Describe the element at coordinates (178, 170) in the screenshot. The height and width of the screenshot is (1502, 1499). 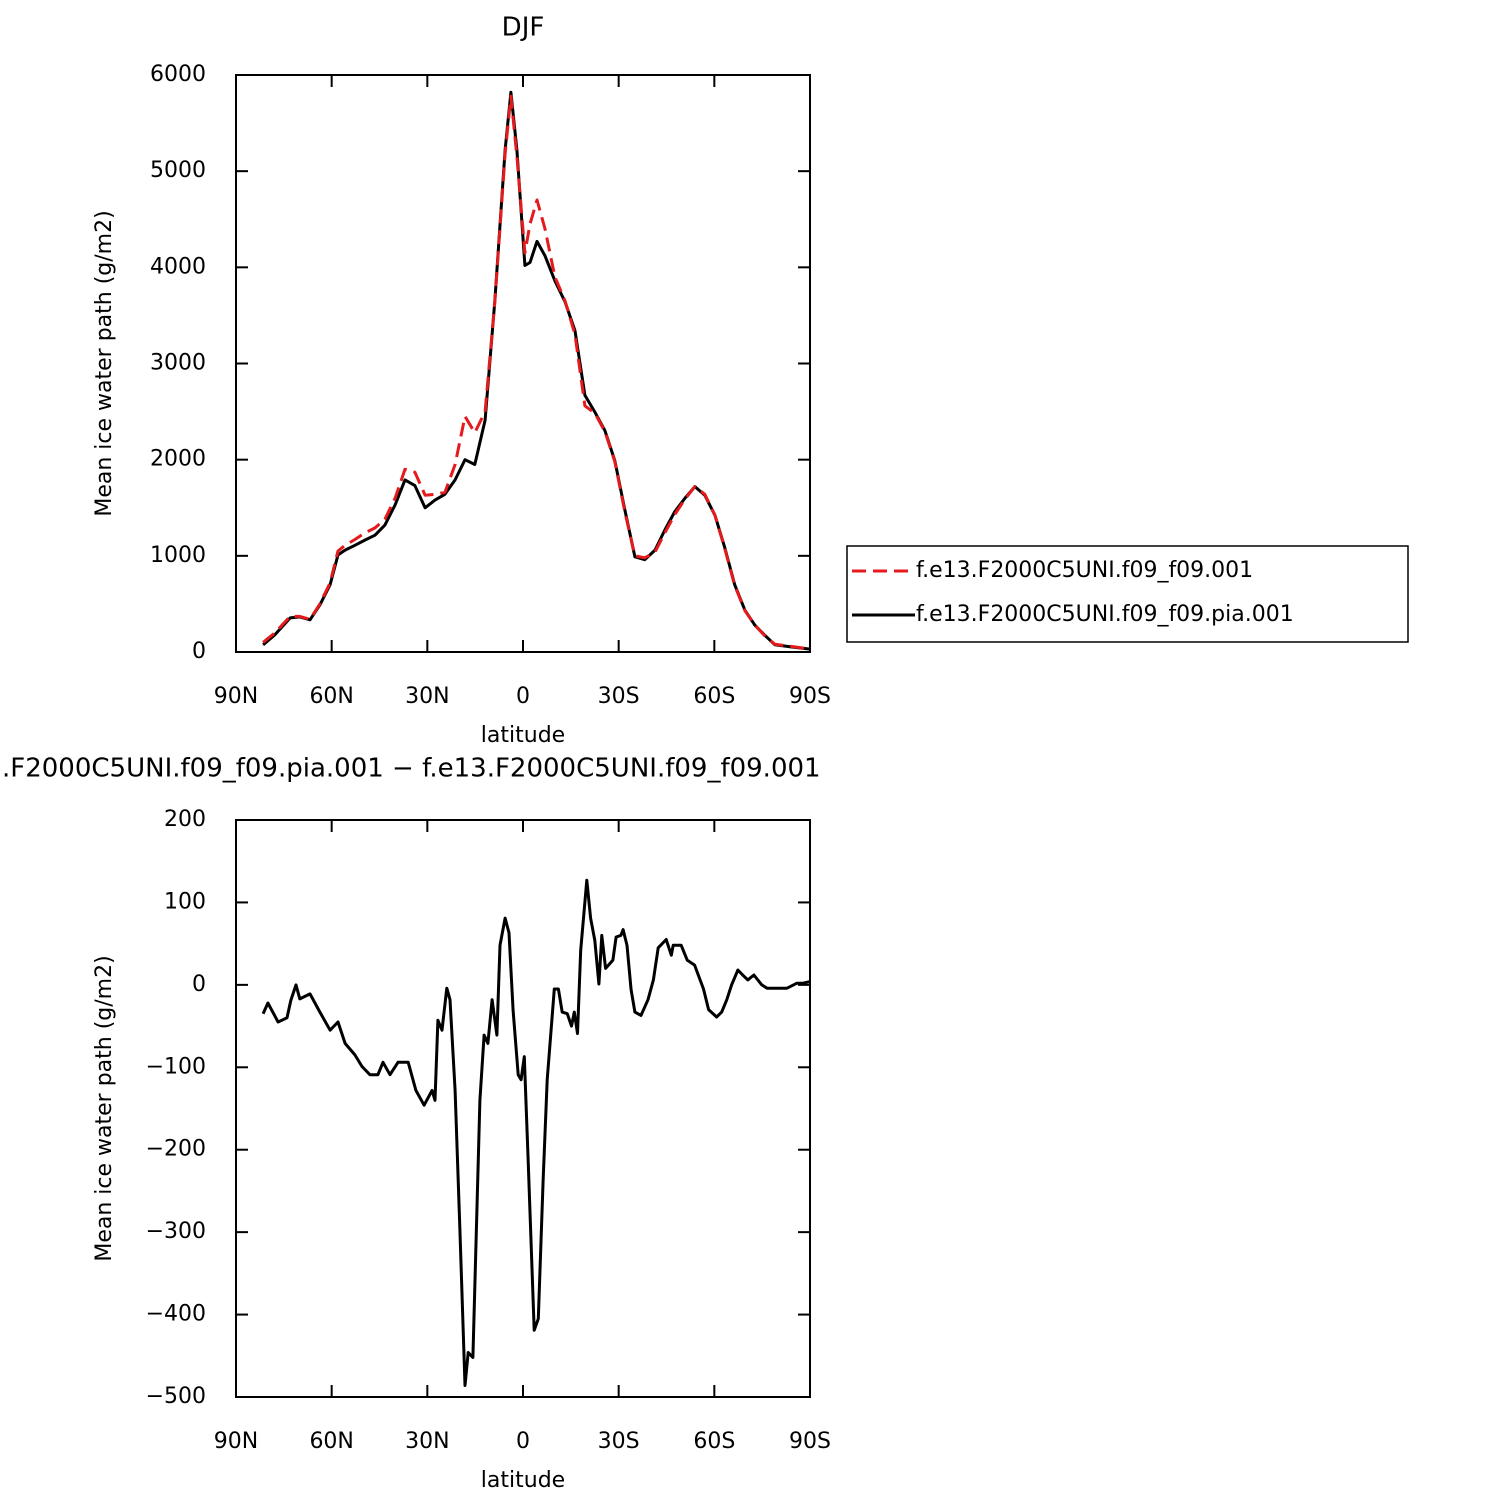
I see `y-tick-label: 5000` at that location.